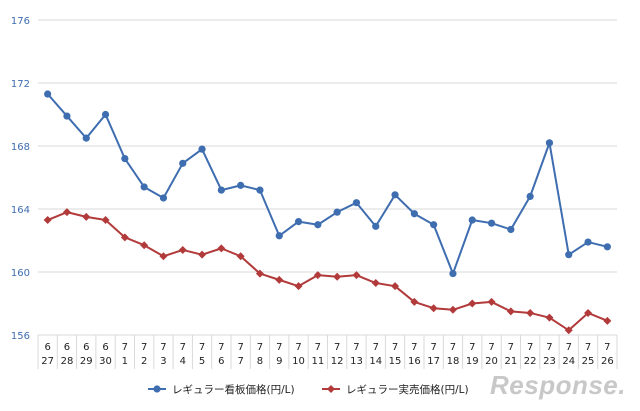 The height and width of the screenshot is (411, 640). Describe the element at coordinates (549, 361) in the screenshot. I see `x-tick-day: 23` at that location.